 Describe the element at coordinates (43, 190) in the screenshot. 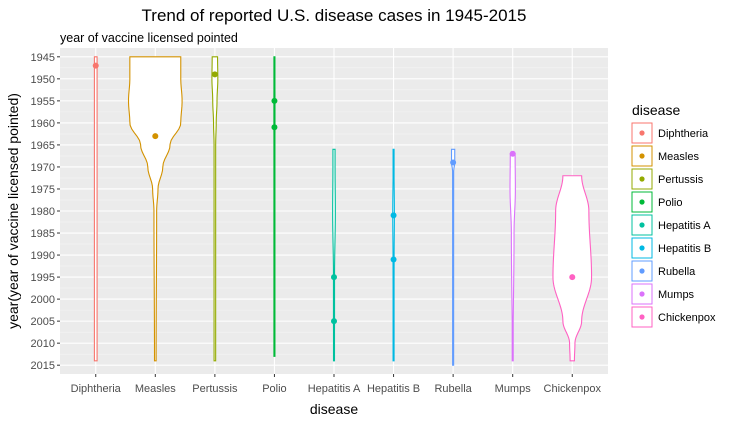

I see `y-tick-label: 1975` at that location.